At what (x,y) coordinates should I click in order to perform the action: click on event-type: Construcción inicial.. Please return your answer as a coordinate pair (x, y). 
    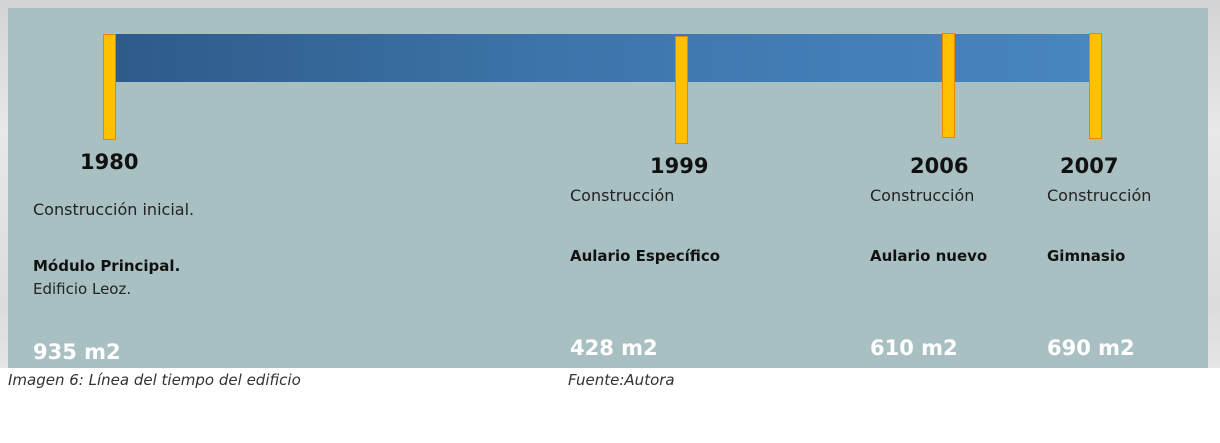
    Looking at the image, I should click on (114, 209).